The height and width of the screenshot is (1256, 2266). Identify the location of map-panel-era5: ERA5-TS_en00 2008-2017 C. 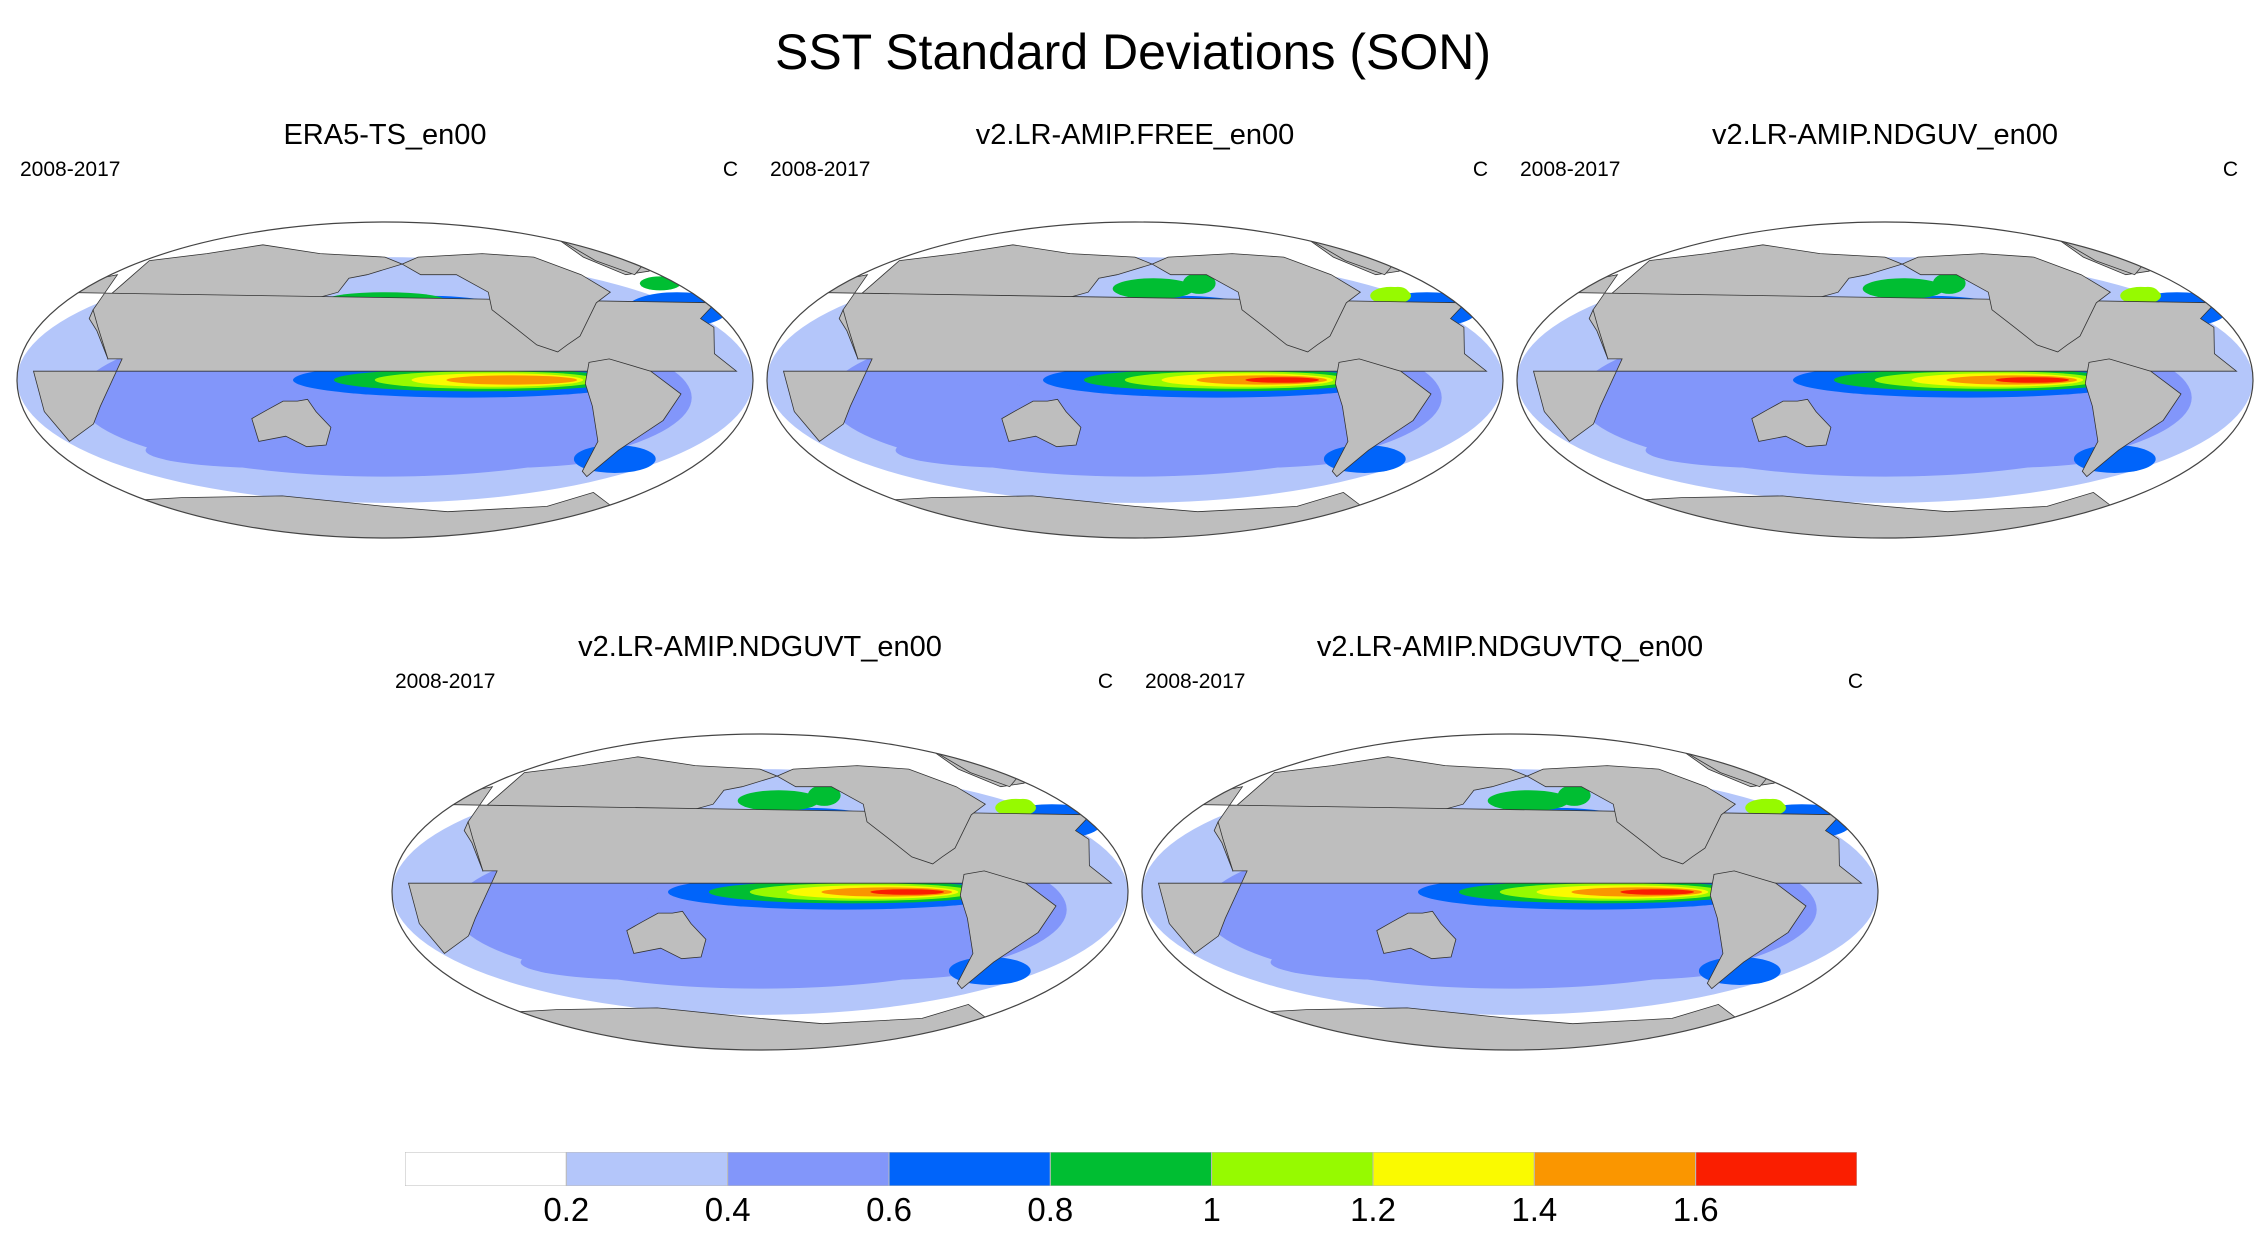
(385, 353).